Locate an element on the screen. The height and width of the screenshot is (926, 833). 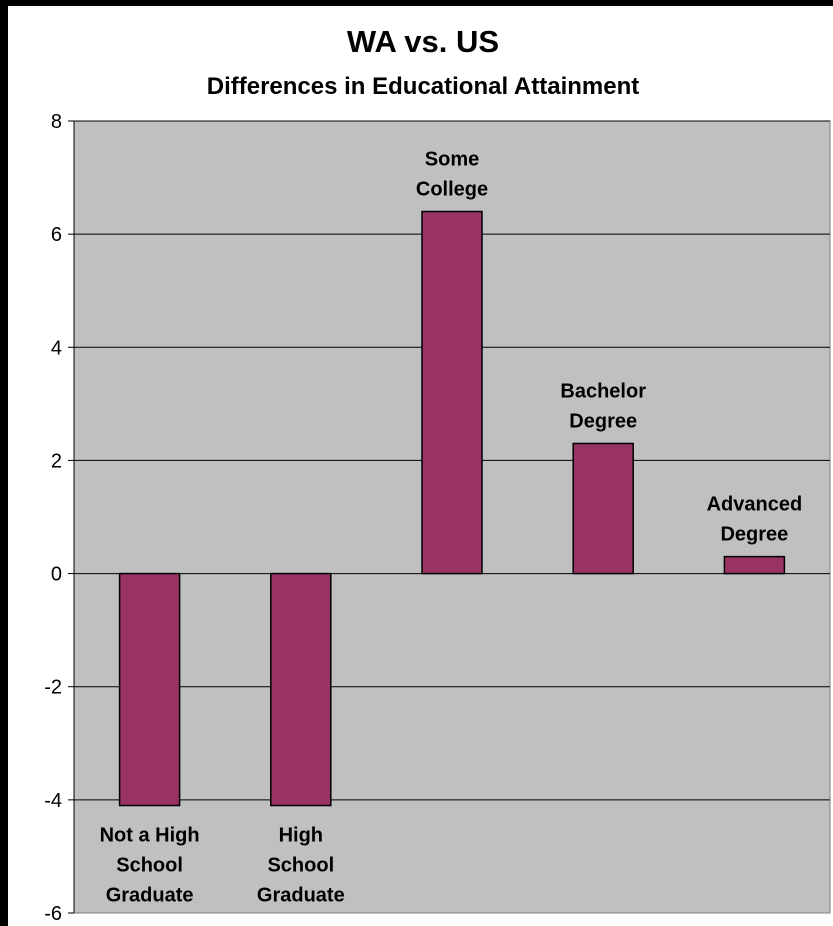
y-tick-label: 4 is located at coordinates (56, 348).